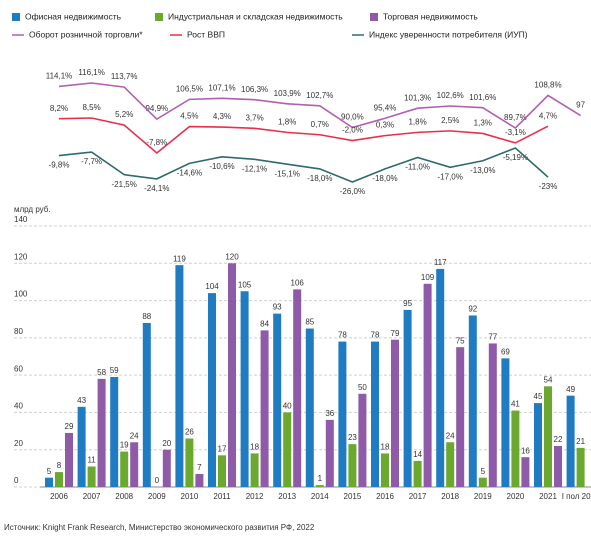 The image size is (591, 536). I want to click on y-tick-label: 60, so click(18, 368).